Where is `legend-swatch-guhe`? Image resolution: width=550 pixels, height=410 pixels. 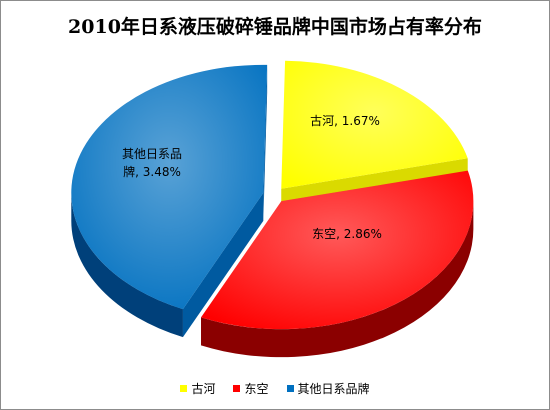
legend-swatch-guhe is located at coordinates (184, 388).